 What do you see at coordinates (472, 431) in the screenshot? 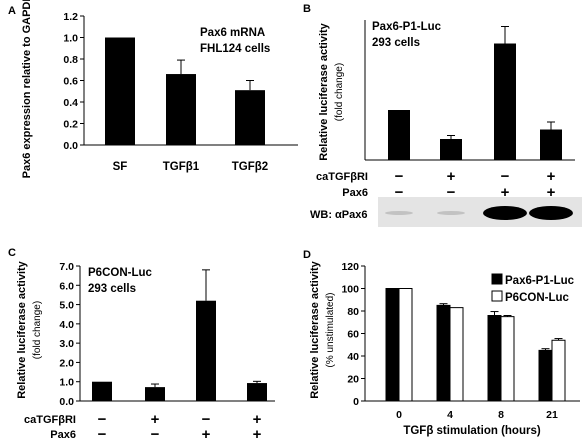
I see `x-axis-label: TGFβ stimulation (hours)` at bounding box center [472, 431].